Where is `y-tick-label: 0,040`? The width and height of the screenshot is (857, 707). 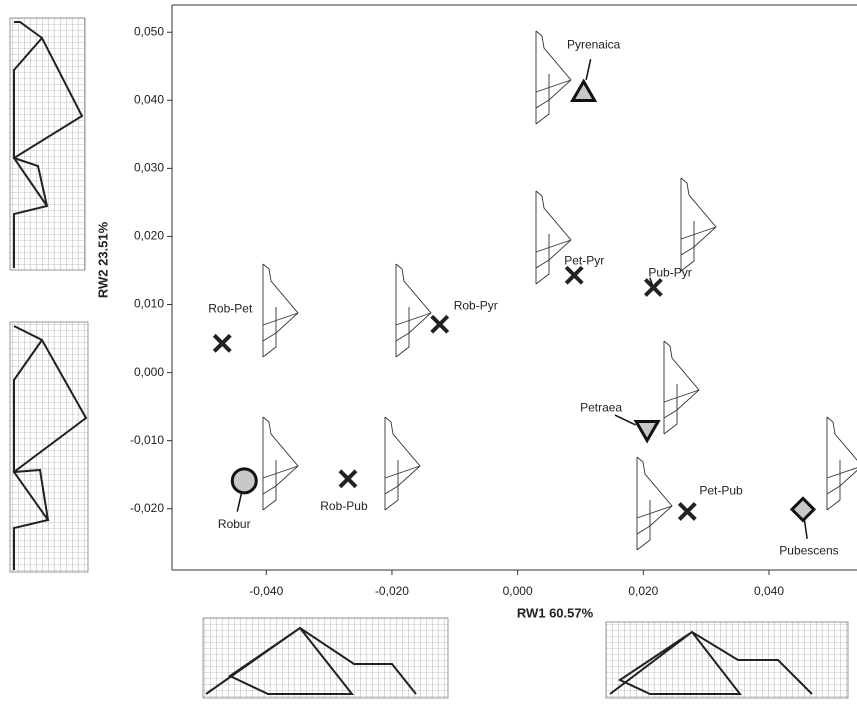
y-tick-label: 0,040 is located at coordinates (149, 99).